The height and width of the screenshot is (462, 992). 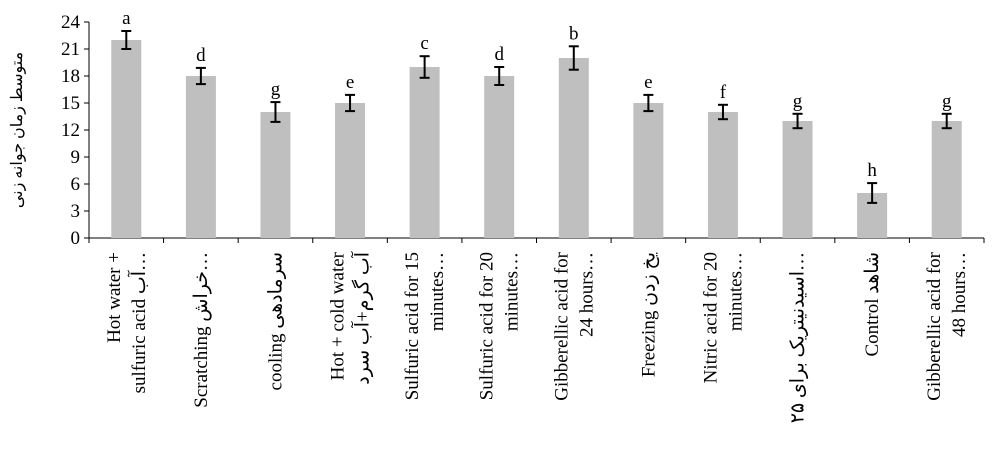 What do you see at coordinates (574, 33) in the screenshot?
I see `significance-letter: b` at bounding box center [574, 33].